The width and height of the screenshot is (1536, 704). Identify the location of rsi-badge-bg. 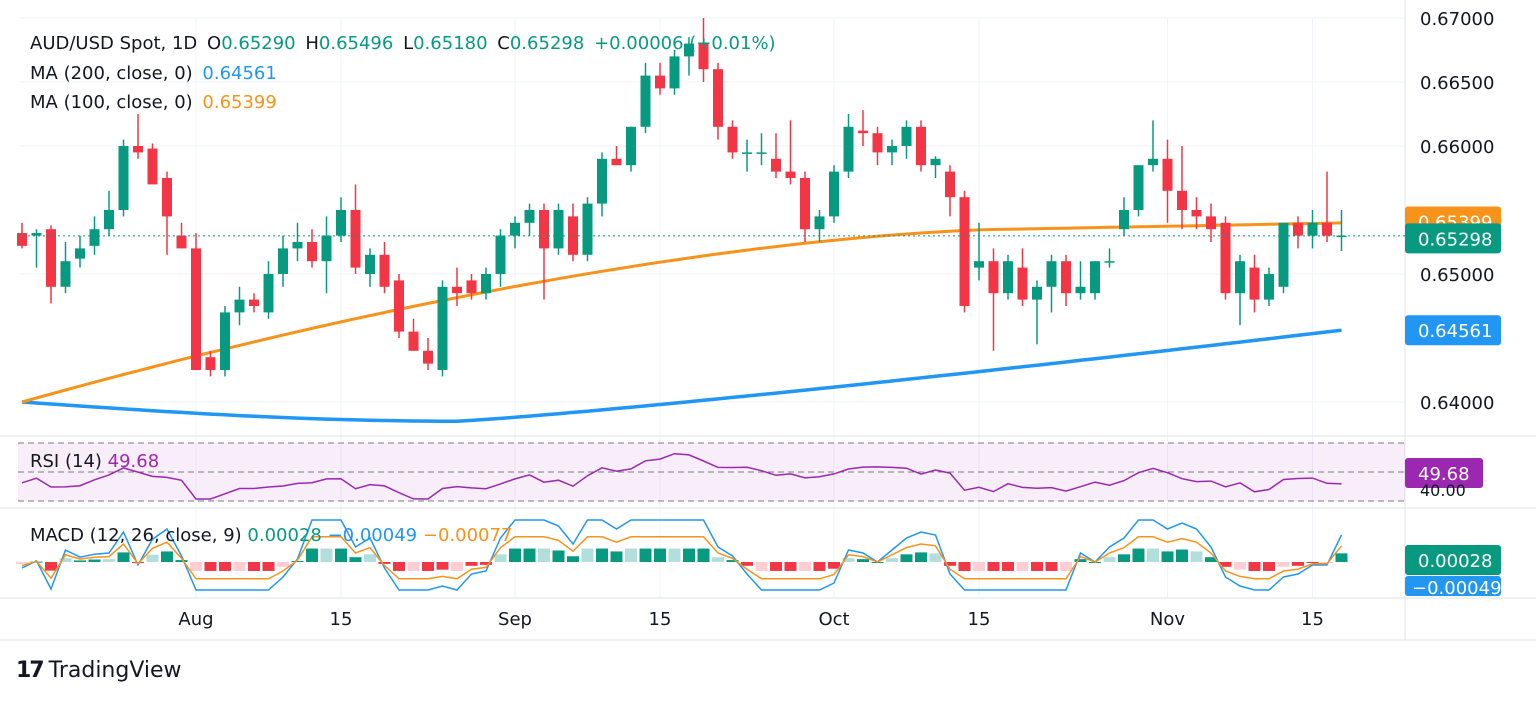
(1444, 473).